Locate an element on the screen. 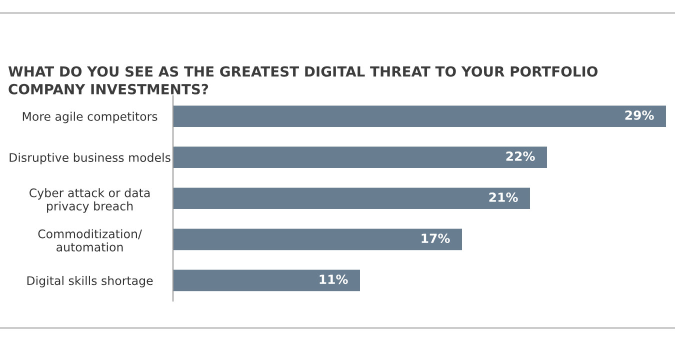 This screenshot has width=675, height=342. y-tick-label: More agile competitors is located at coordinates (90, 118).